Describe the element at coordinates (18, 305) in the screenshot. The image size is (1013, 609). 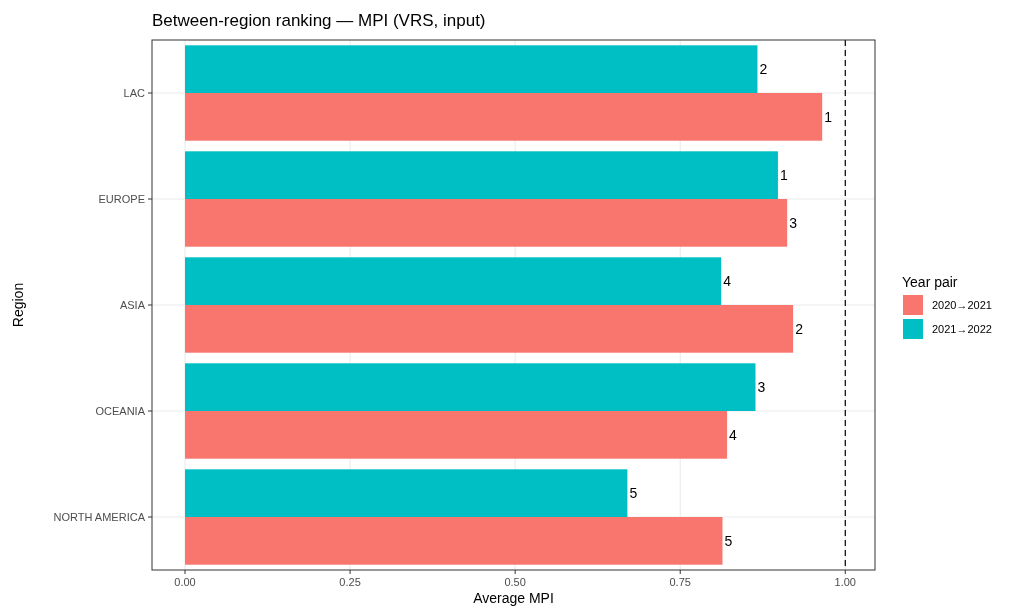
I see `y-axis-title: Region` at that location.